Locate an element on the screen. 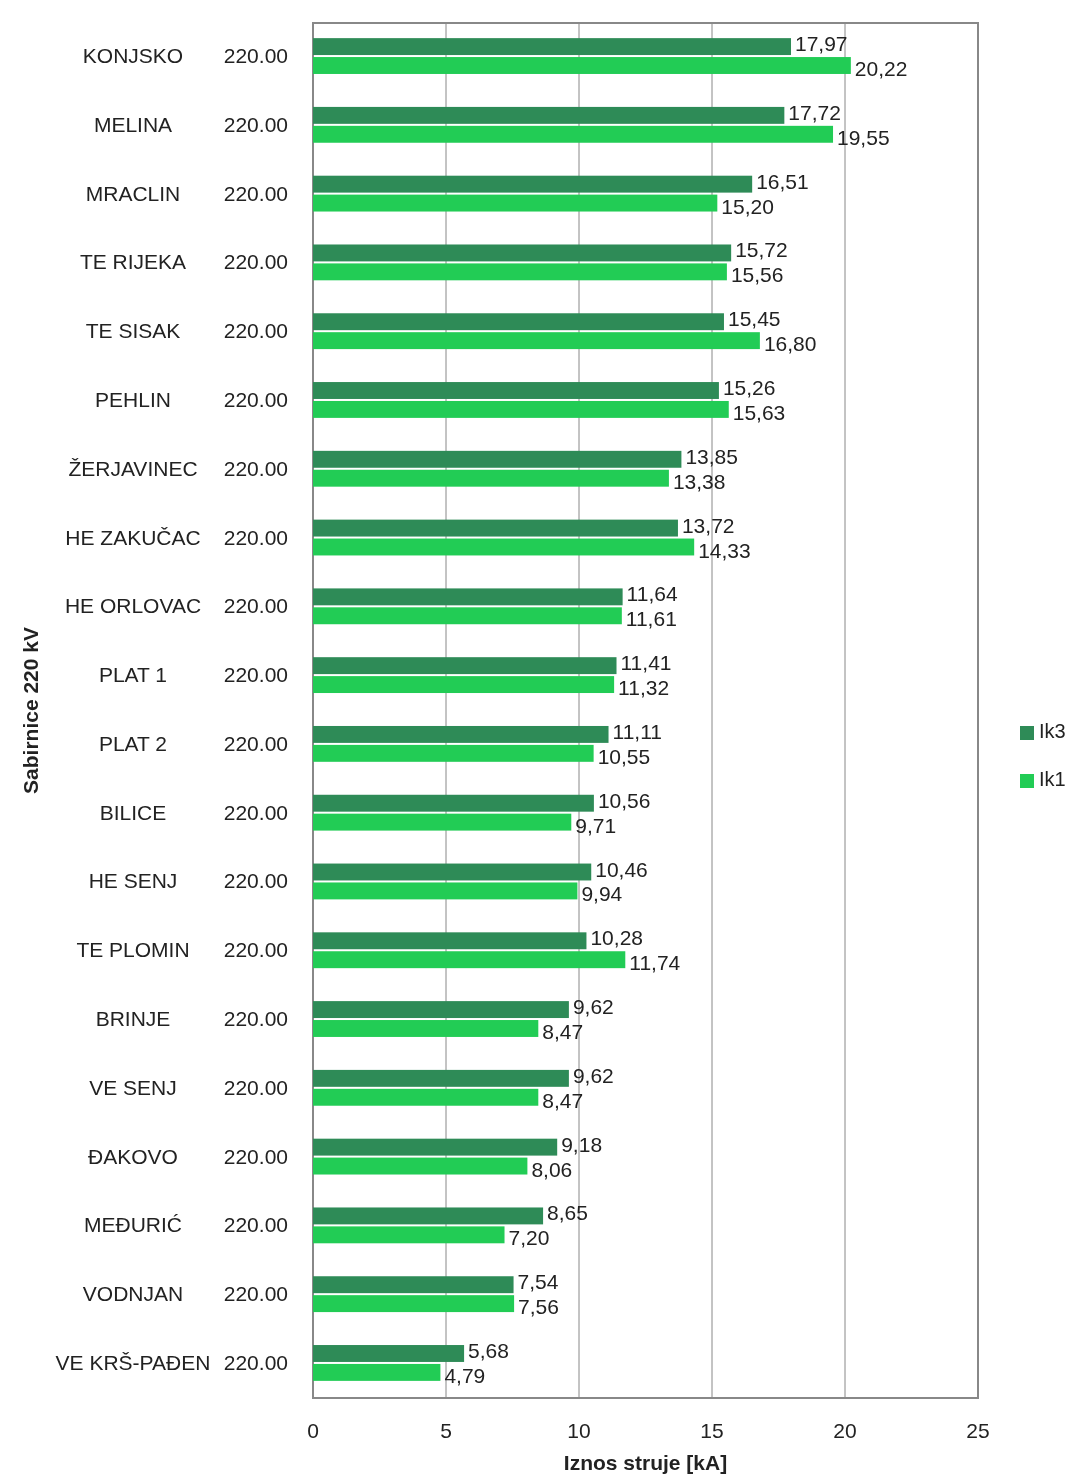 This screenshot has height=1483, width=1085. data-label: 4,79 is located at coordinates (465, 1375).